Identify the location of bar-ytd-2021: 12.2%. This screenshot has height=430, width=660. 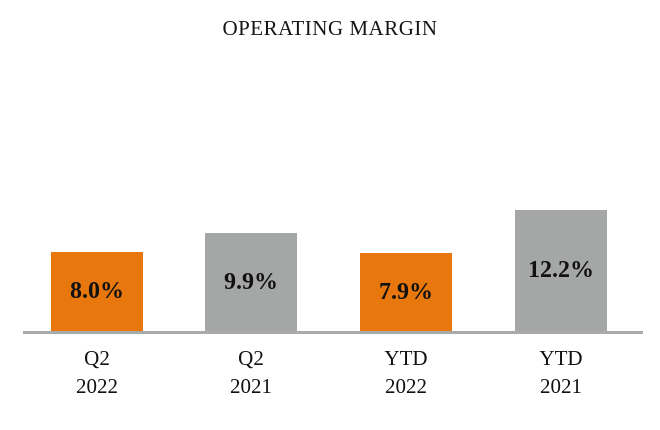
(561, 270).